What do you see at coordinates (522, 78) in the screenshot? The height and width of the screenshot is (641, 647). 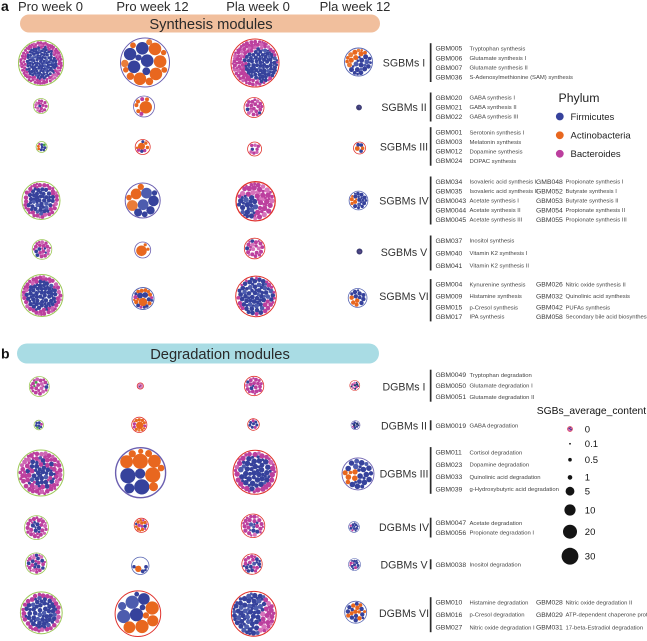 I see `svg-text:S-Adenosylmethionine (SAM) syn: S-Adenosylmethionine (SAM) synthesis` at bounding box center [522, 78].